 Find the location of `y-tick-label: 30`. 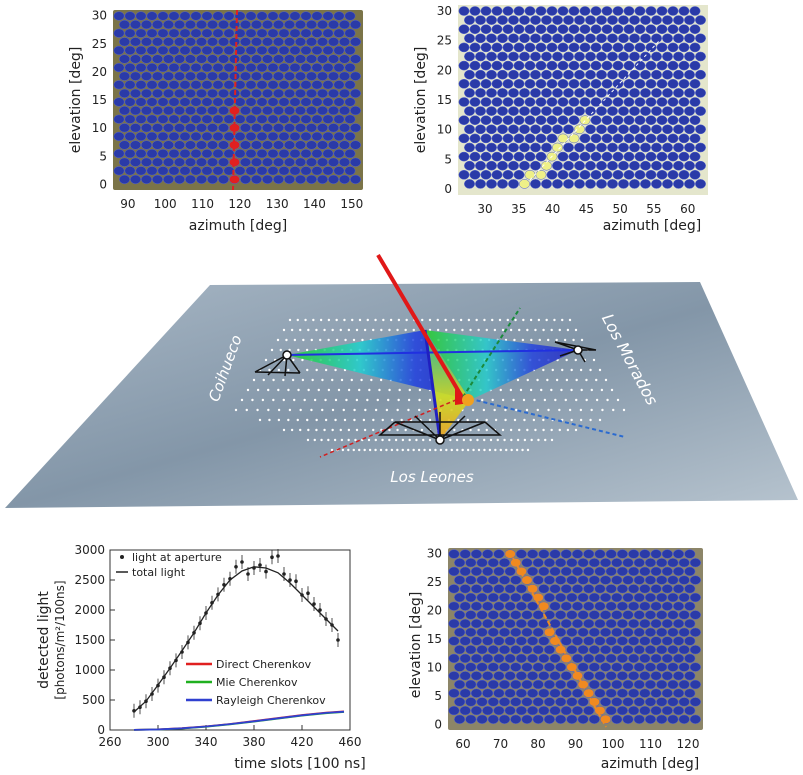

y-tick-label: 30 is located at coordinates (99, 16).